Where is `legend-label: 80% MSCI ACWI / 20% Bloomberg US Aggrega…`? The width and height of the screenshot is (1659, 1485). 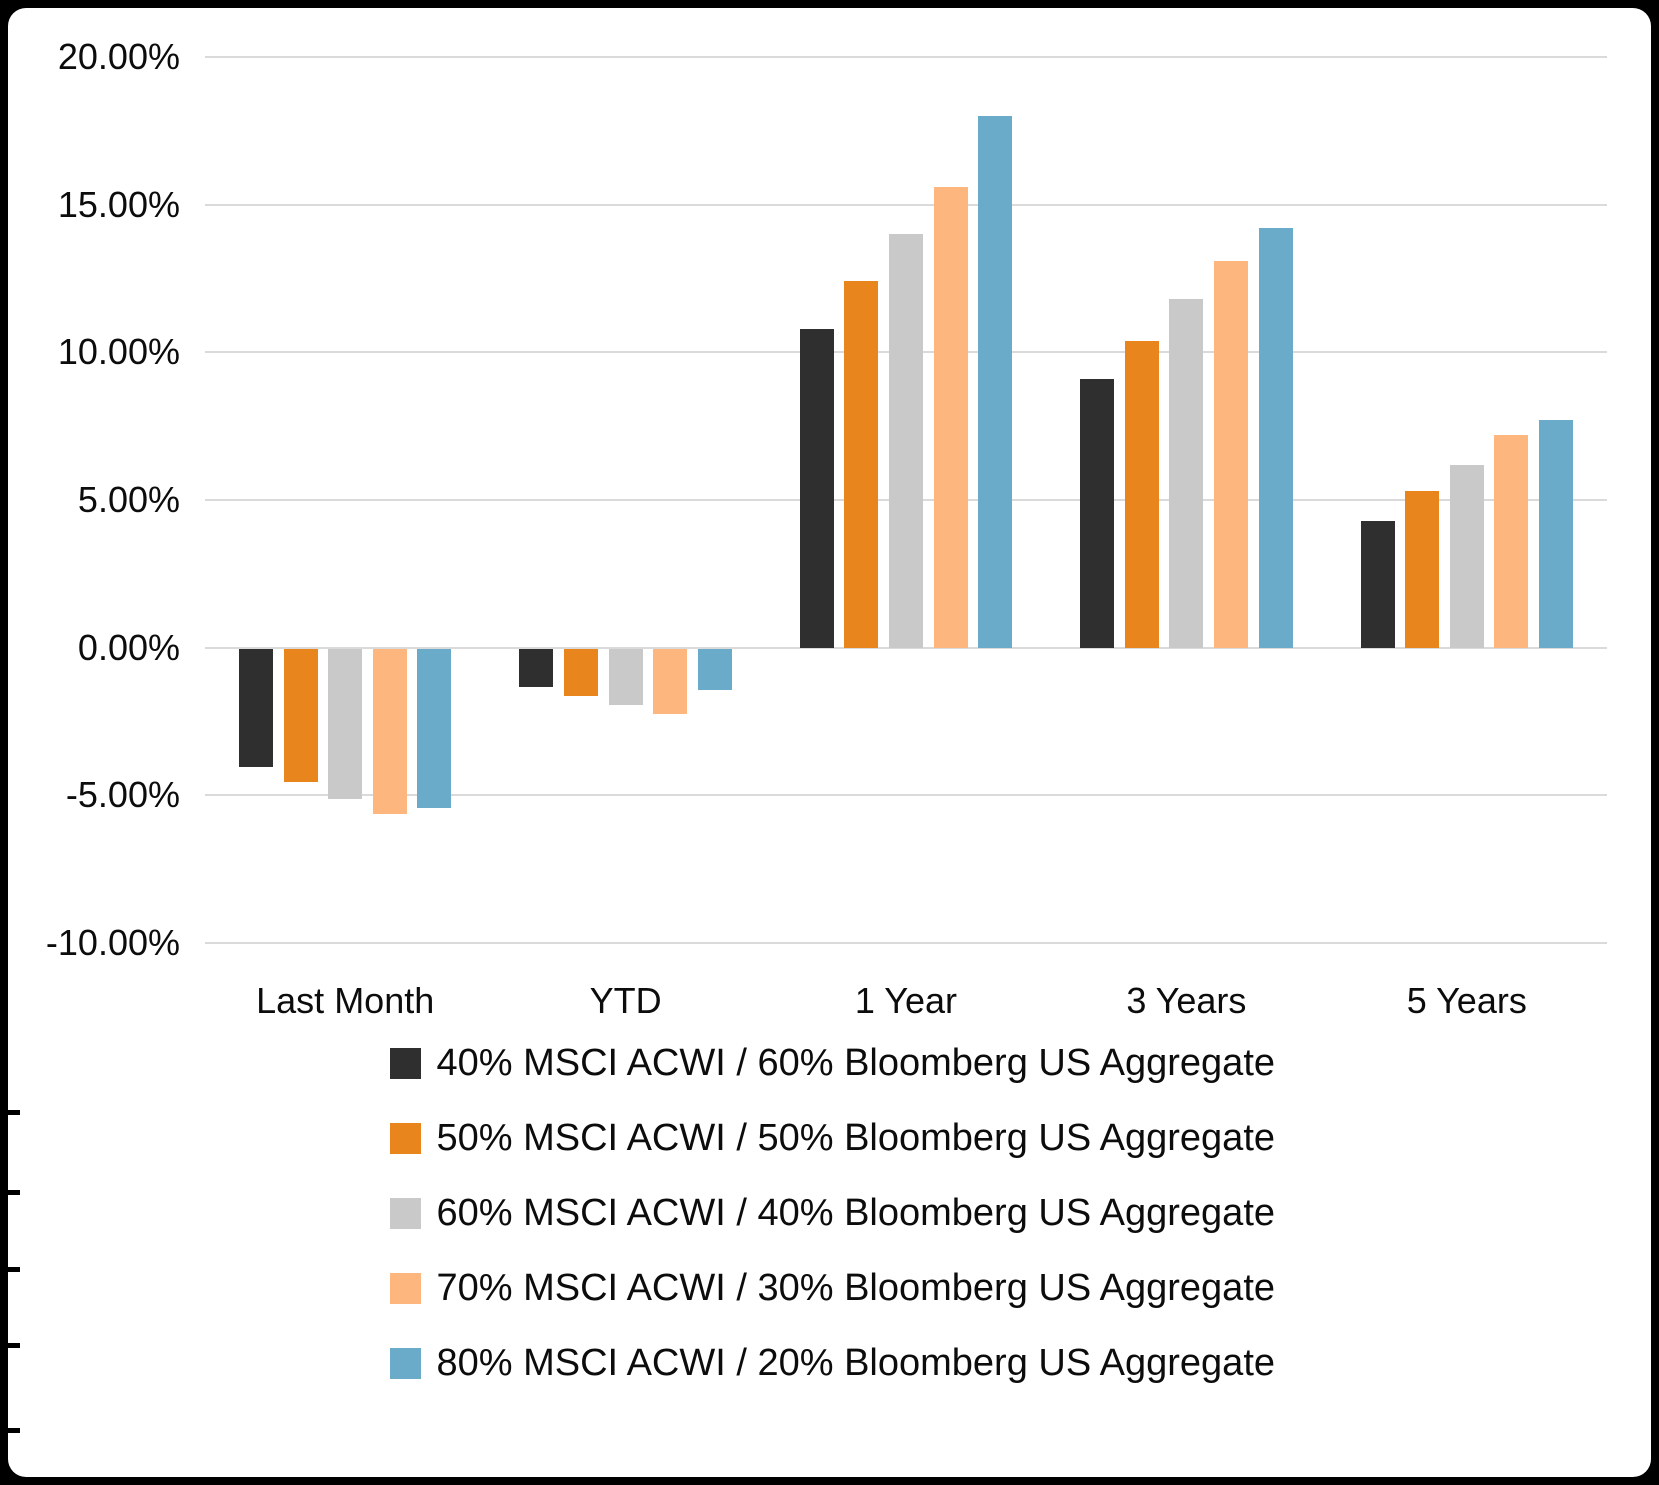 legend-label: 80% MSCI ACWI / 20% Bloomberg US Aggrega… is located at coordinates (856, 1363).